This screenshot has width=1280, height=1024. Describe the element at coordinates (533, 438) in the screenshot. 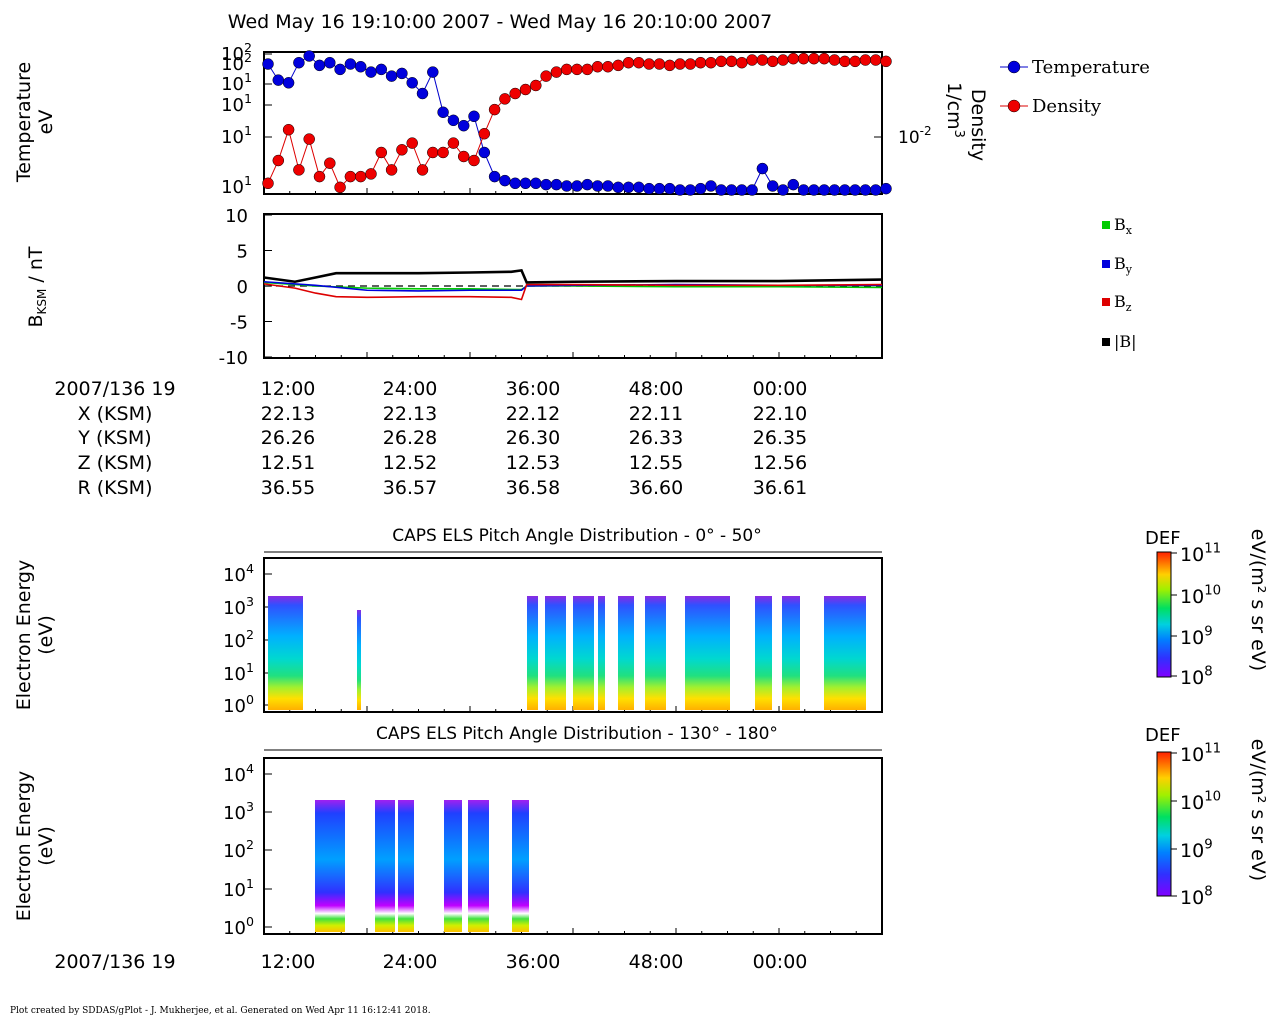

I see `ephemeris-value: 26.30` at that location.